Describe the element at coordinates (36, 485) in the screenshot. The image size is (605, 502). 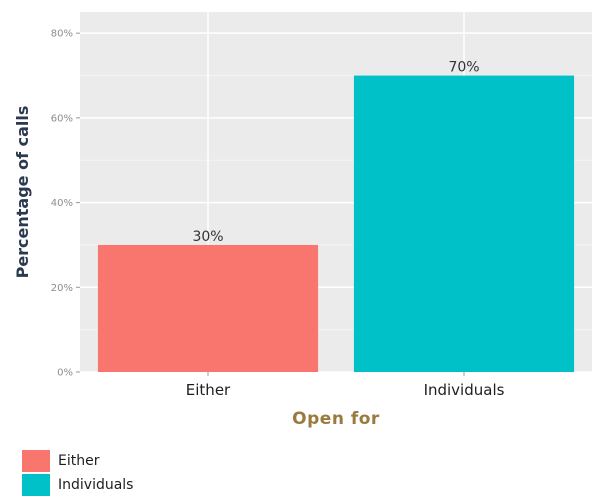
I see `legend-swatch-individuals` at that location.